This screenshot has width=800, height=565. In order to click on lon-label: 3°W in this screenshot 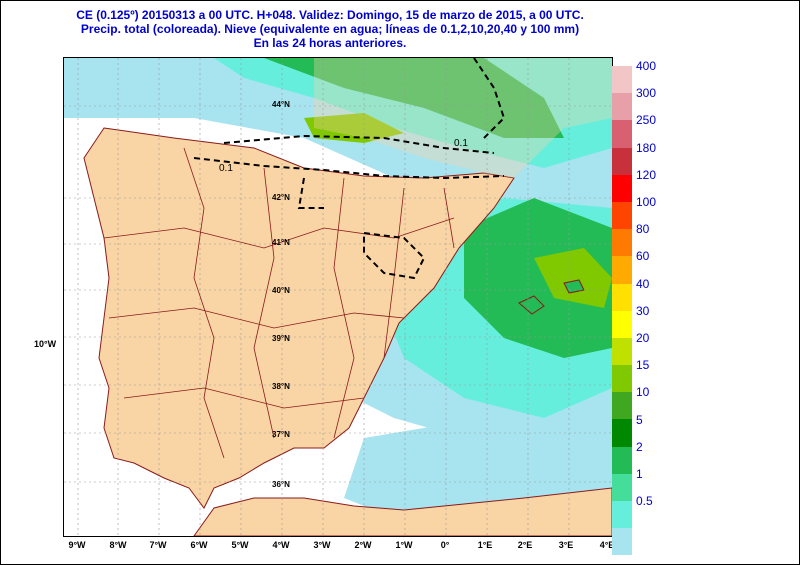, I will do `click(322, 545)`.